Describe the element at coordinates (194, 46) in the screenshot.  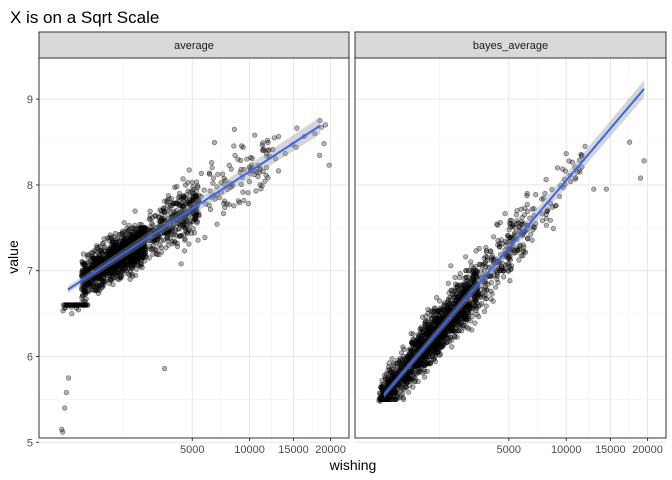
I see `facet-strip-label: average` at that location.